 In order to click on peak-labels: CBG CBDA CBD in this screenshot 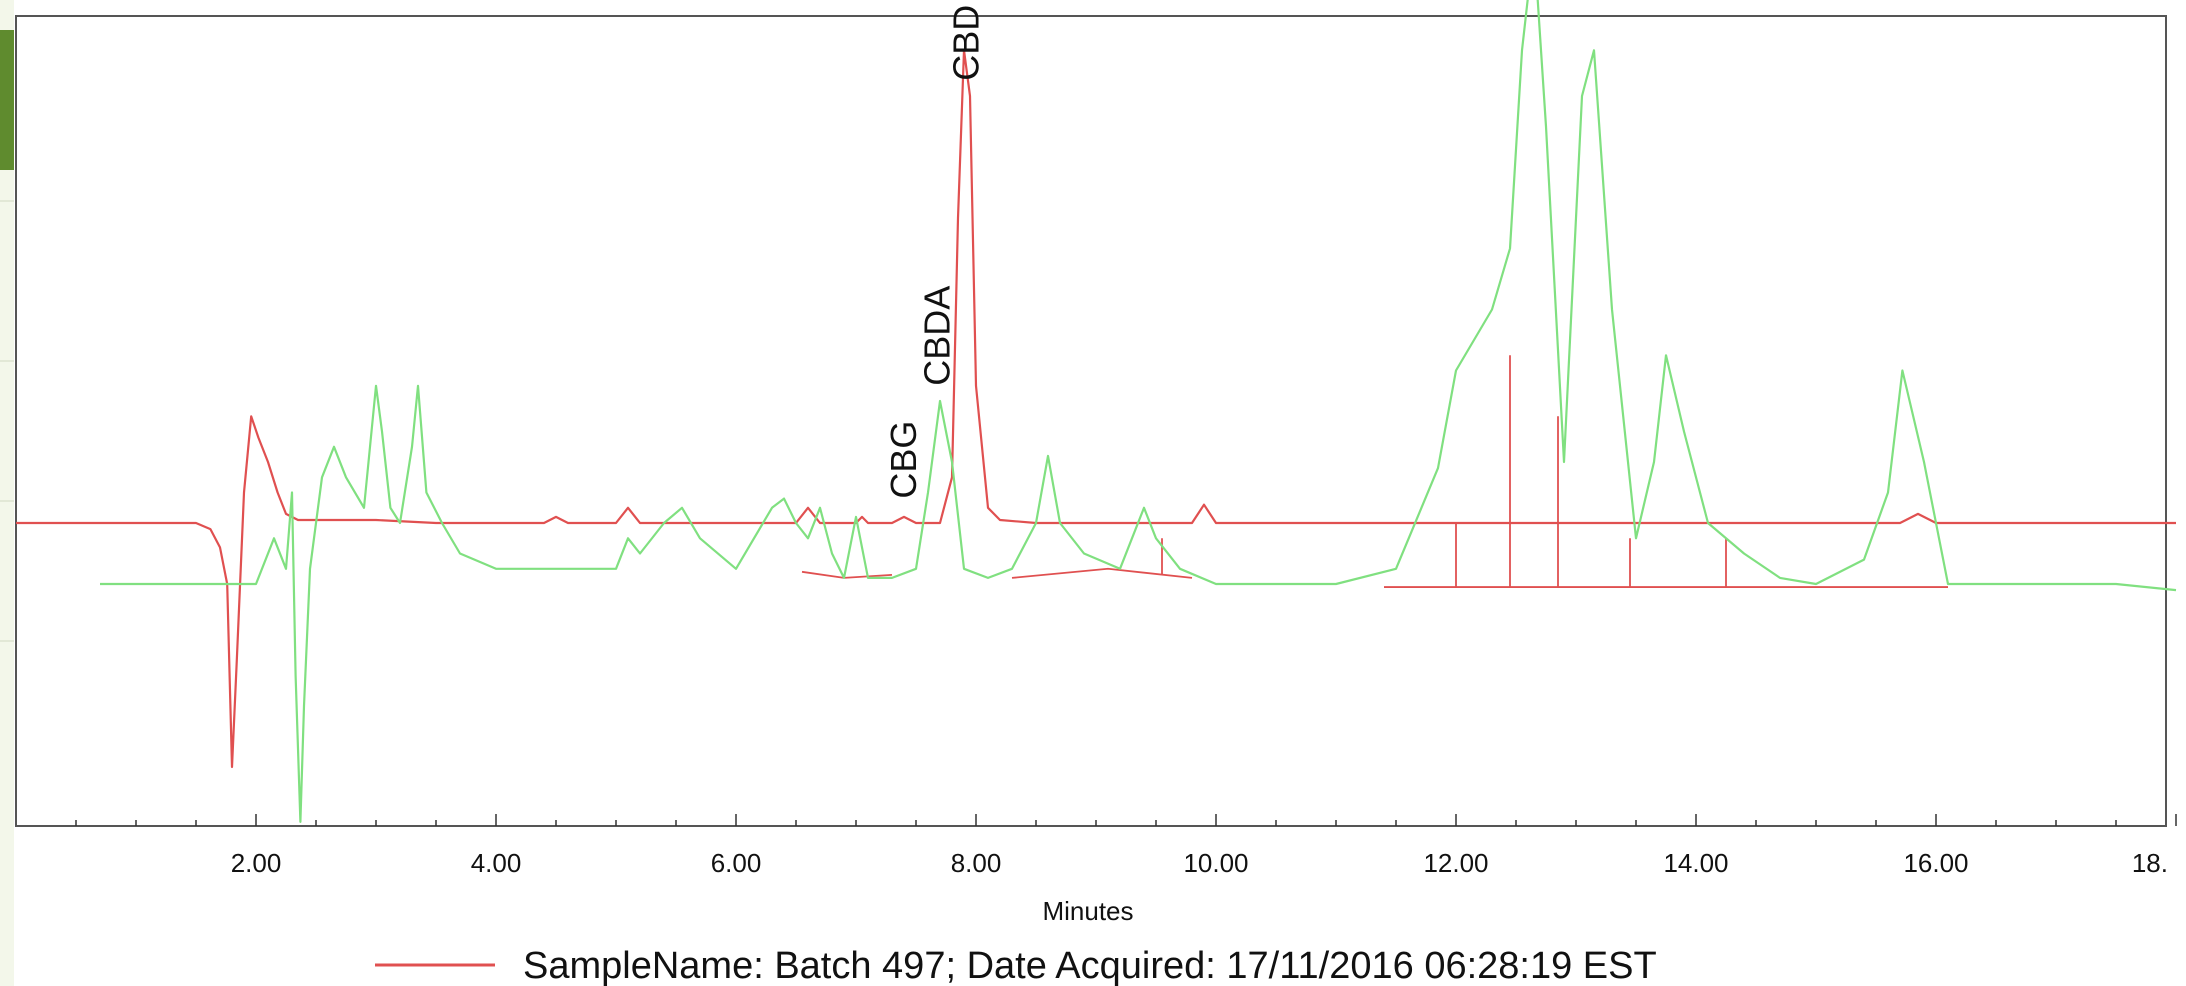, I will do `click(934, 252)`.